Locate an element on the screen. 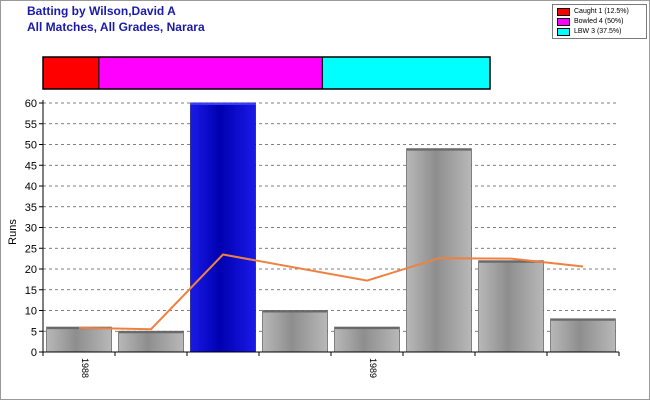  y-tick-label: 20 is located at coordinates (31, 270).